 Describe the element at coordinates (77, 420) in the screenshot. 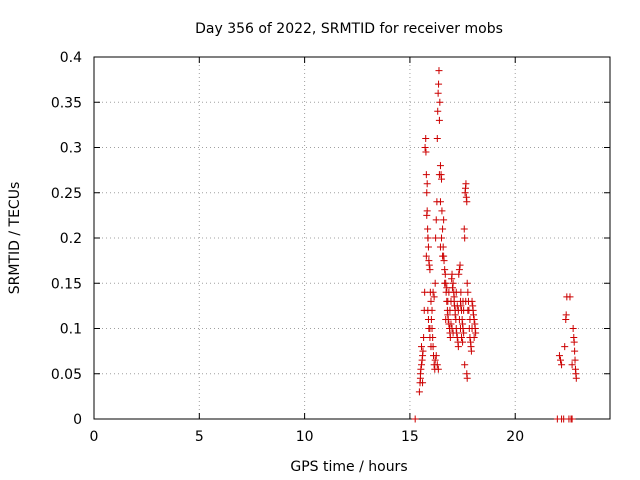

I see `y-tick-label: 0` at that location.